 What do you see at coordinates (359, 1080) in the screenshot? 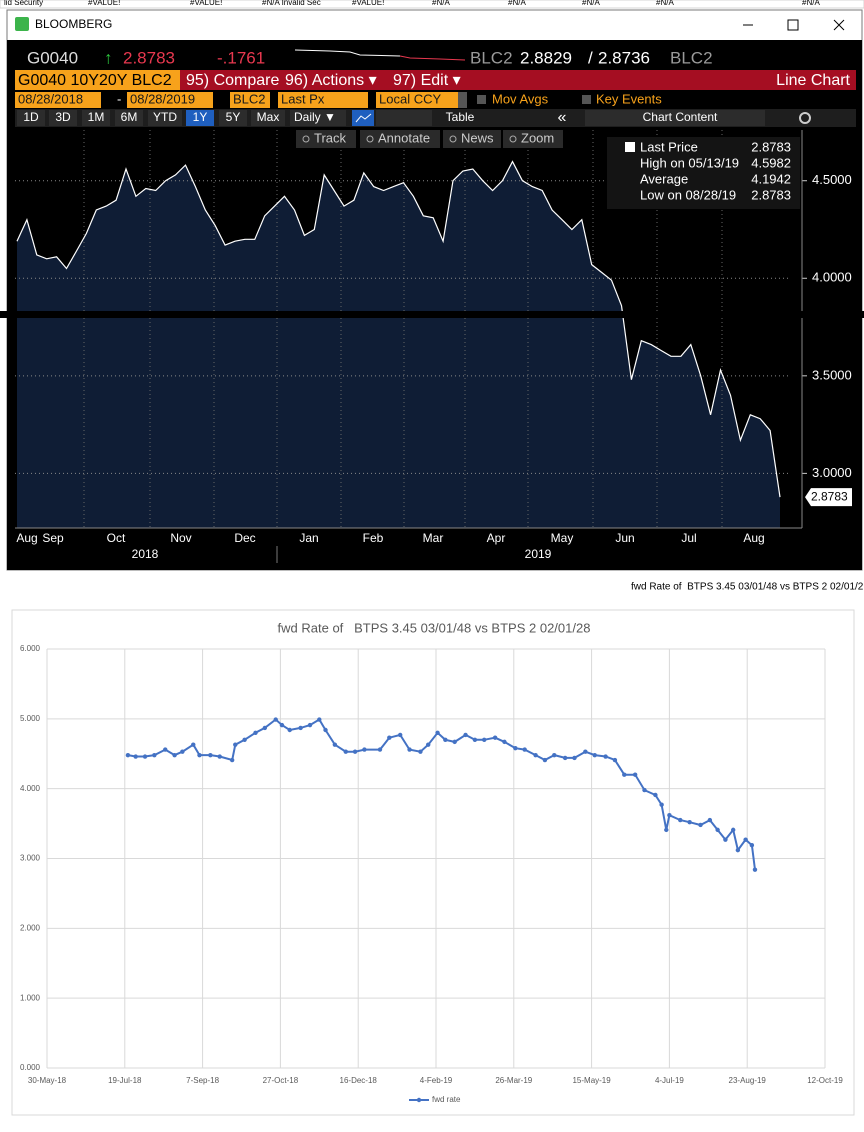
I see `x-tick-label: 16-Dec-18` at bounding box center [359, 1080].